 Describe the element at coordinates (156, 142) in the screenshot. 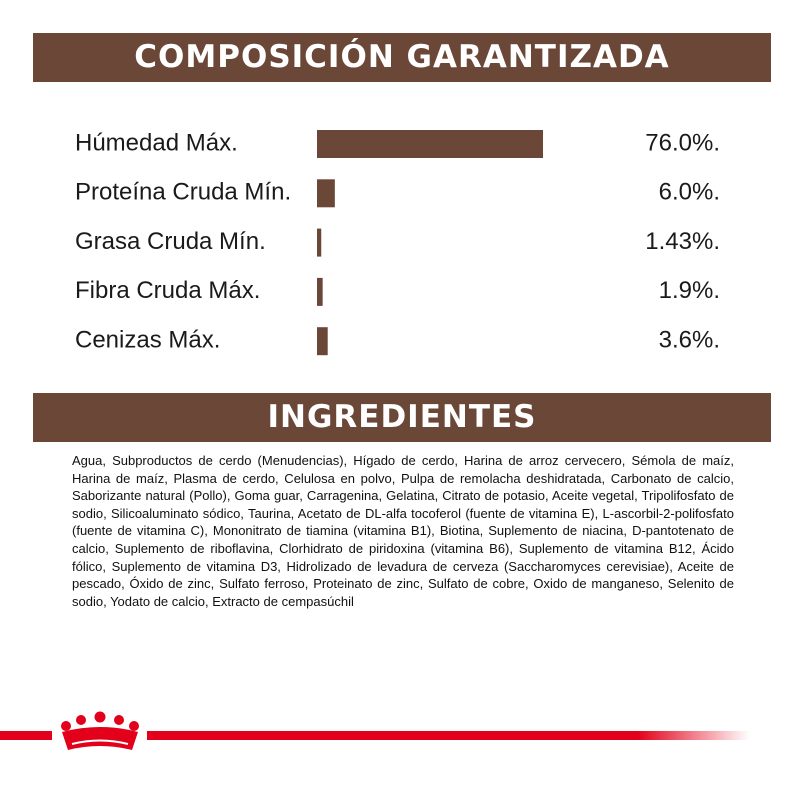

I see `category-label: Húmedad Máx.` at that location.